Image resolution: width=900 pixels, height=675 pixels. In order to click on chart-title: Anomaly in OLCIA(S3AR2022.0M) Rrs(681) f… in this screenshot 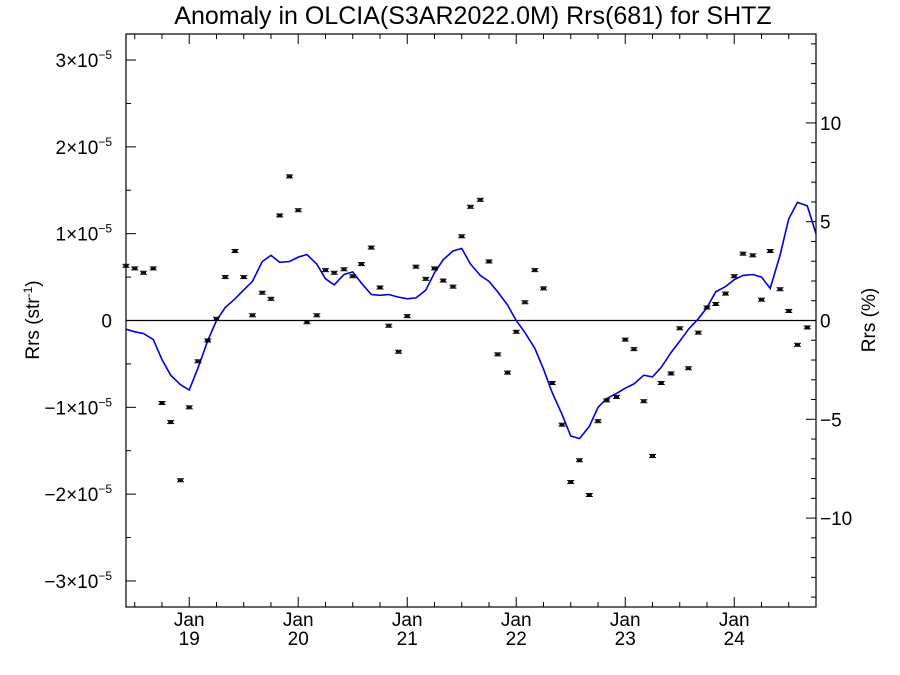, I will do `click(472, 16)`.